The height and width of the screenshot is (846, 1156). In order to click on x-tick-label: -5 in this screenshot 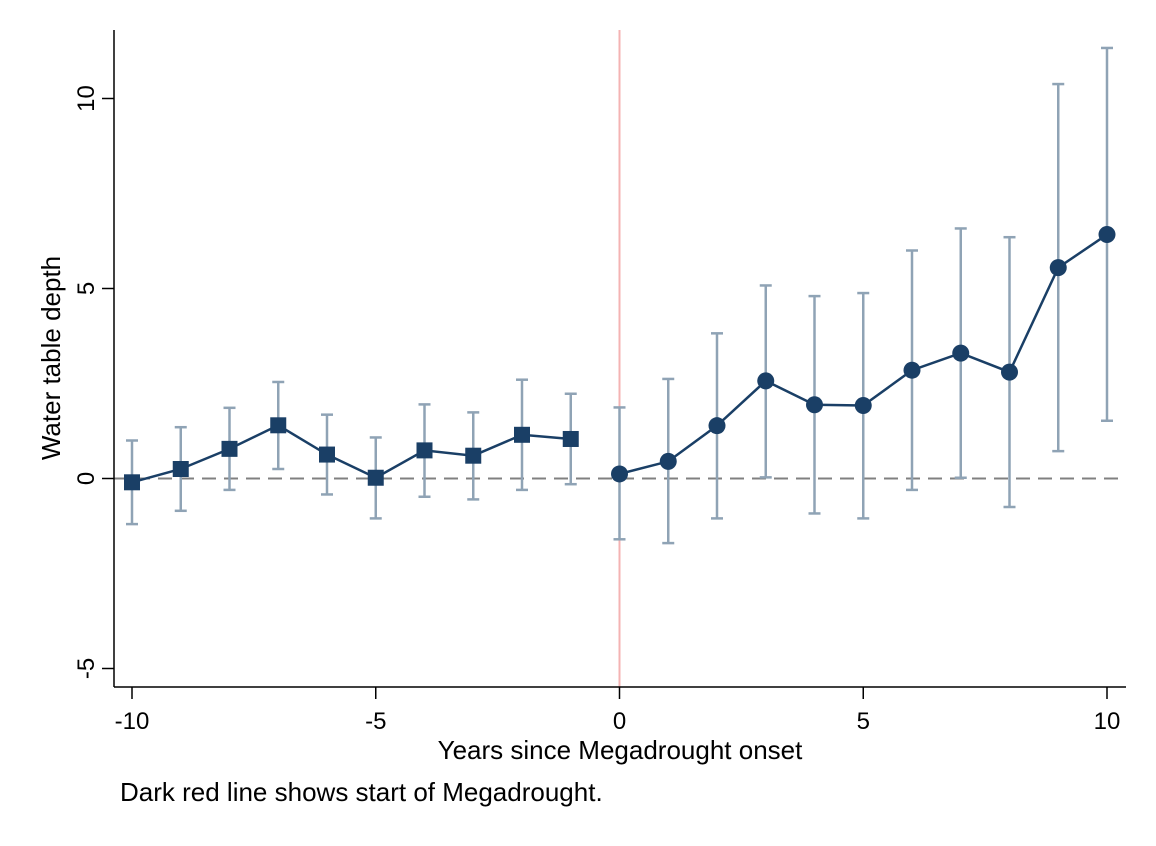, I will do `click(375, 721)`.